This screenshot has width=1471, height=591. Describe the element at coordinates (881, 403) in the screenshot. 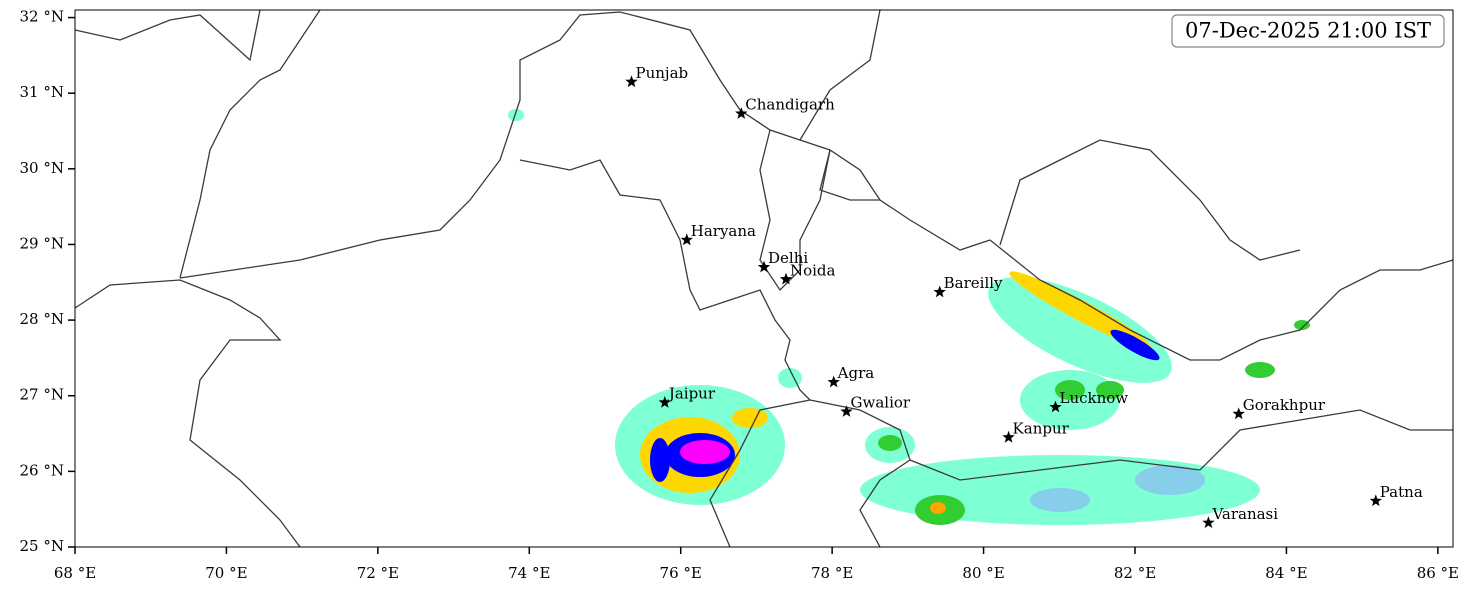

I see `place-label: Gwalior` at that location.